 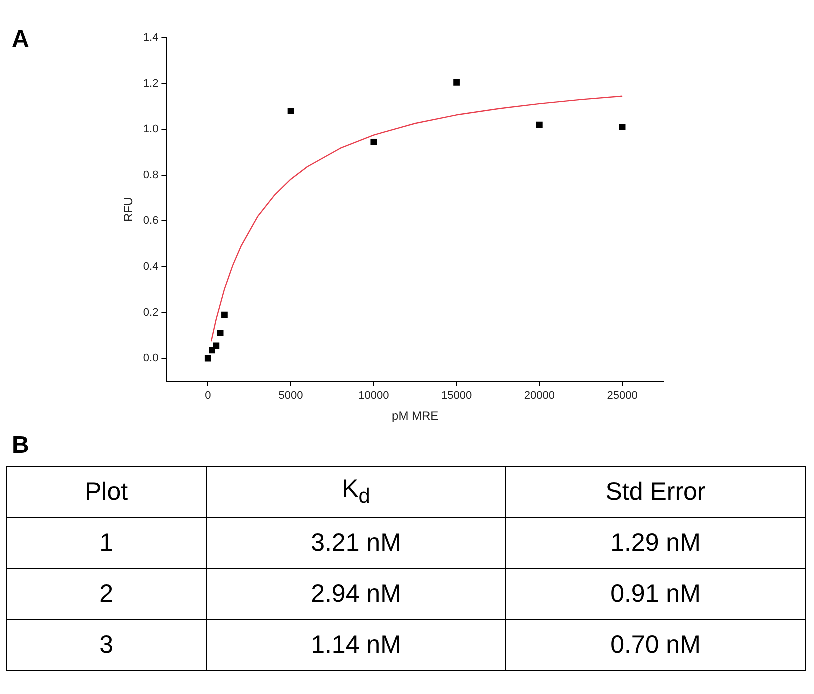 I want to click on y-tick-label: 0.2, so click(x=151, y=312).